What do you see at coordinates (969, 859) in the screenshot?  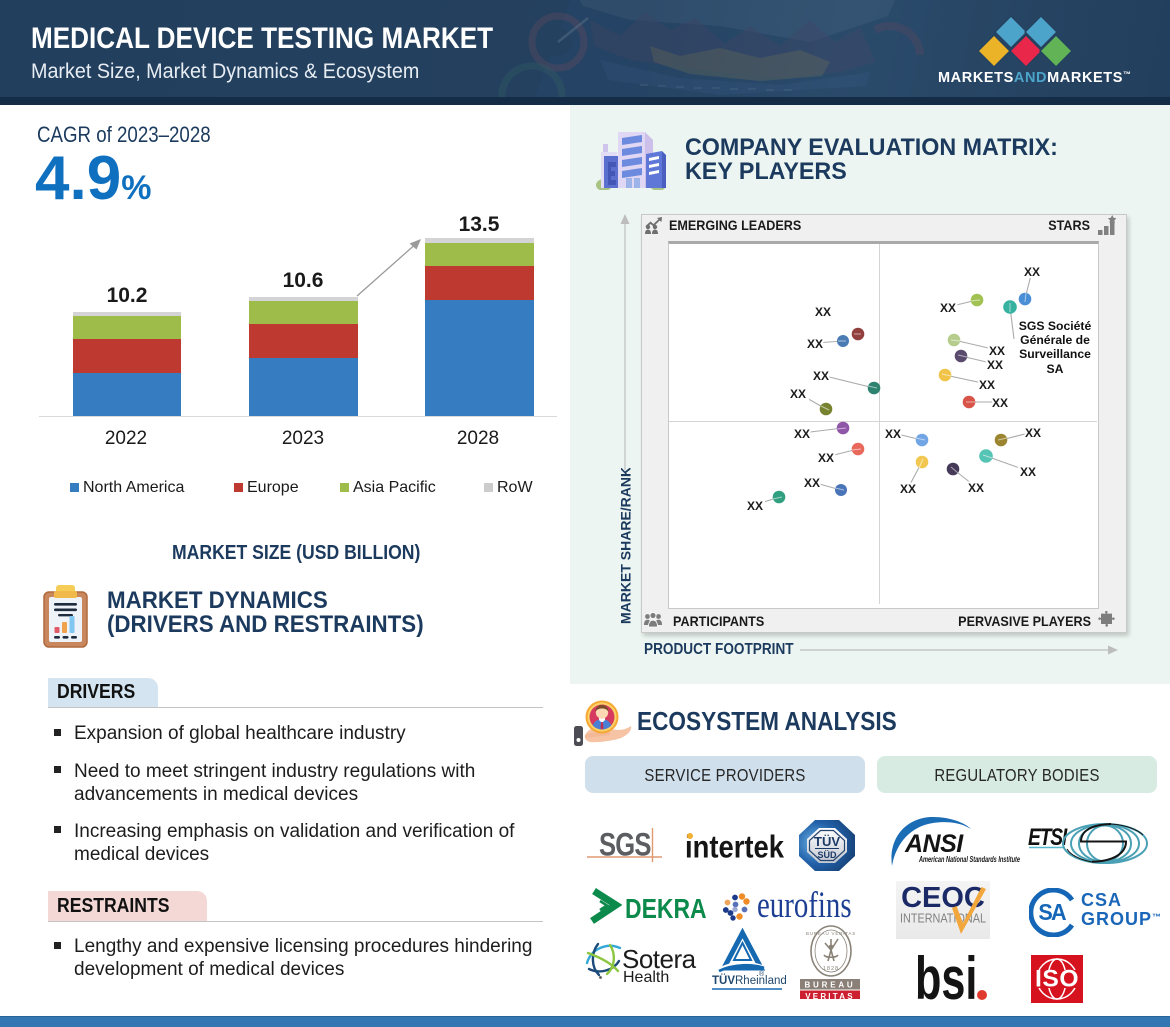 I see `svg-text:American National Standards In: American National Standards Institute` at bounding box center [969, 859].